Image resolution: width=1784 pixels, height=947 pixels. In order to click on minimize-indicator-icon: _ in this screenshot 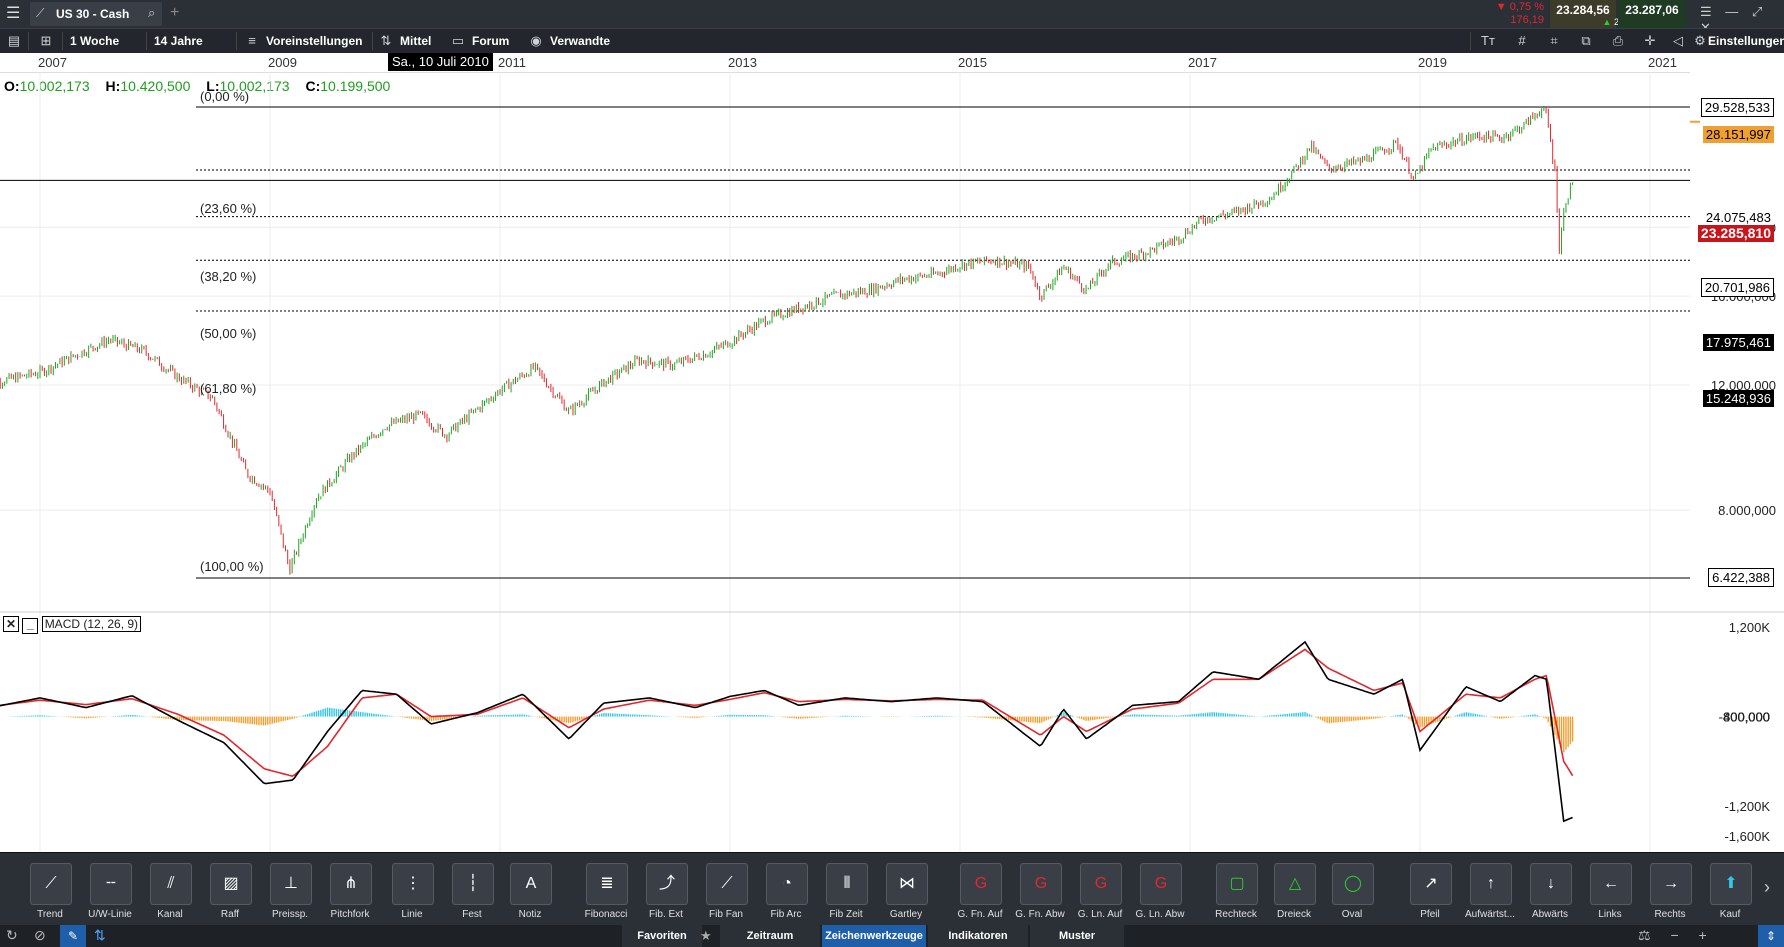, I will do `click(30, 626)`.